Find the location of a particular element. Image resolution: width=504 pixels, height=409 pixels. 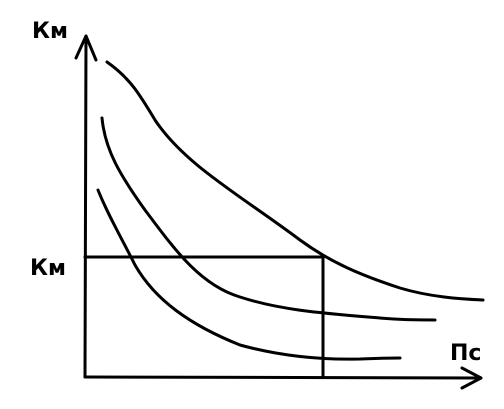

y-axis-label: Км is located at coordinates (50, 31).